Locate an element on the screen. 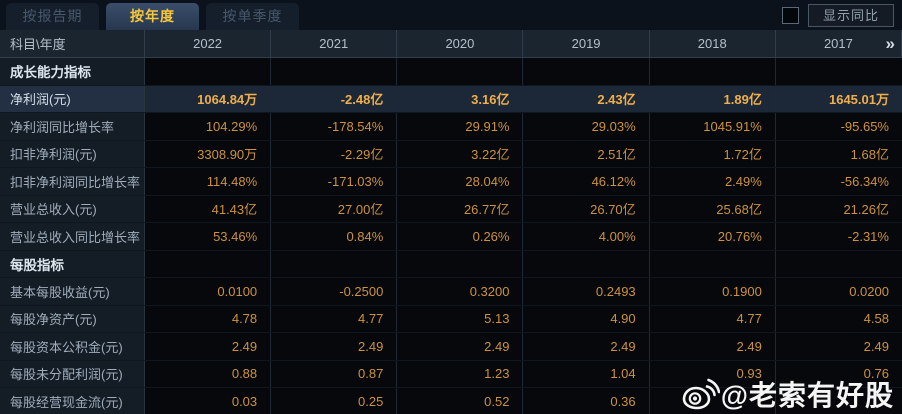  row-label: 净利润(元) is located at coordinates (72, 98).